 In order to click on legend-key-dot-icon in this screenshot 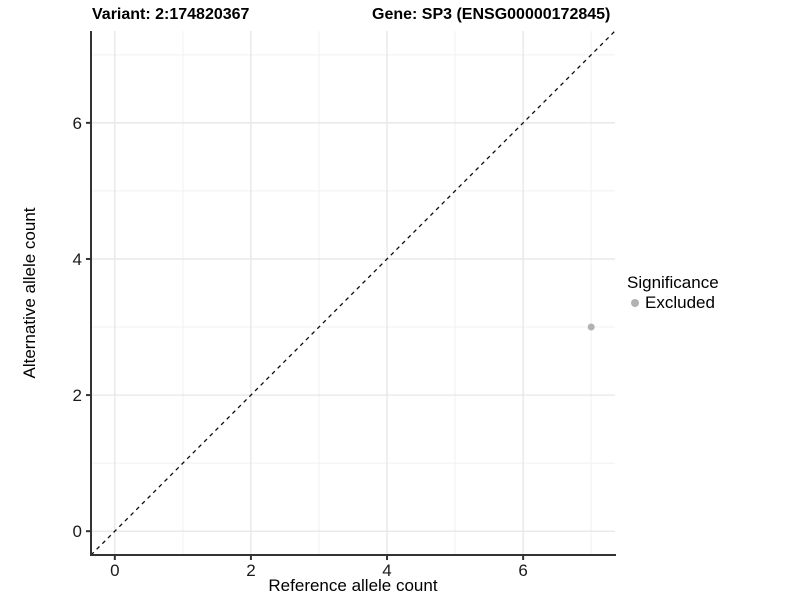, I will do `click(635, 302)`.